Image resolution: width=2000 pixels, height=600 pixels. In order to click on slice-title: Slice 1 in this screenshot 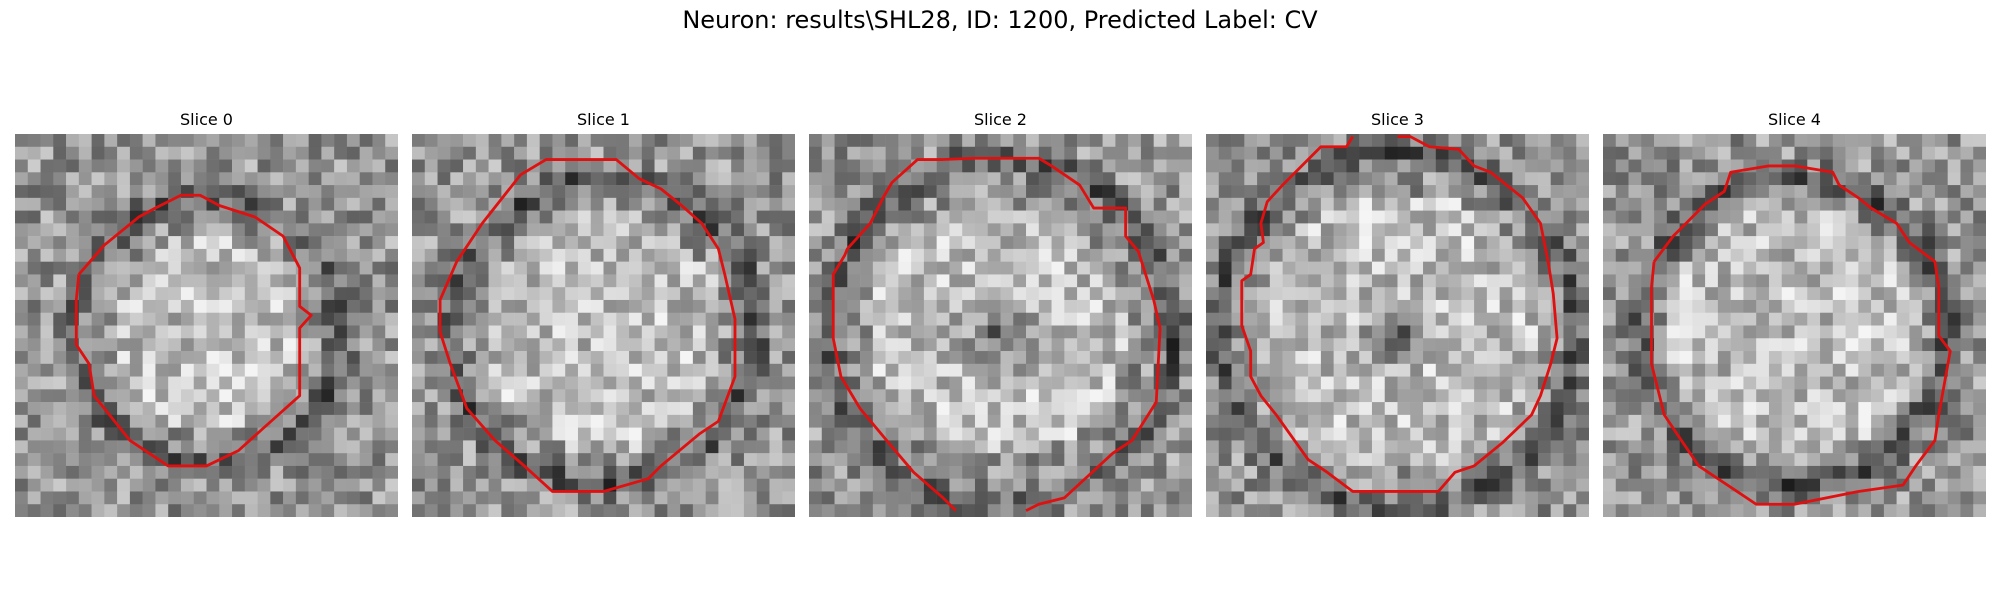, I will do `click(603, 119)`.